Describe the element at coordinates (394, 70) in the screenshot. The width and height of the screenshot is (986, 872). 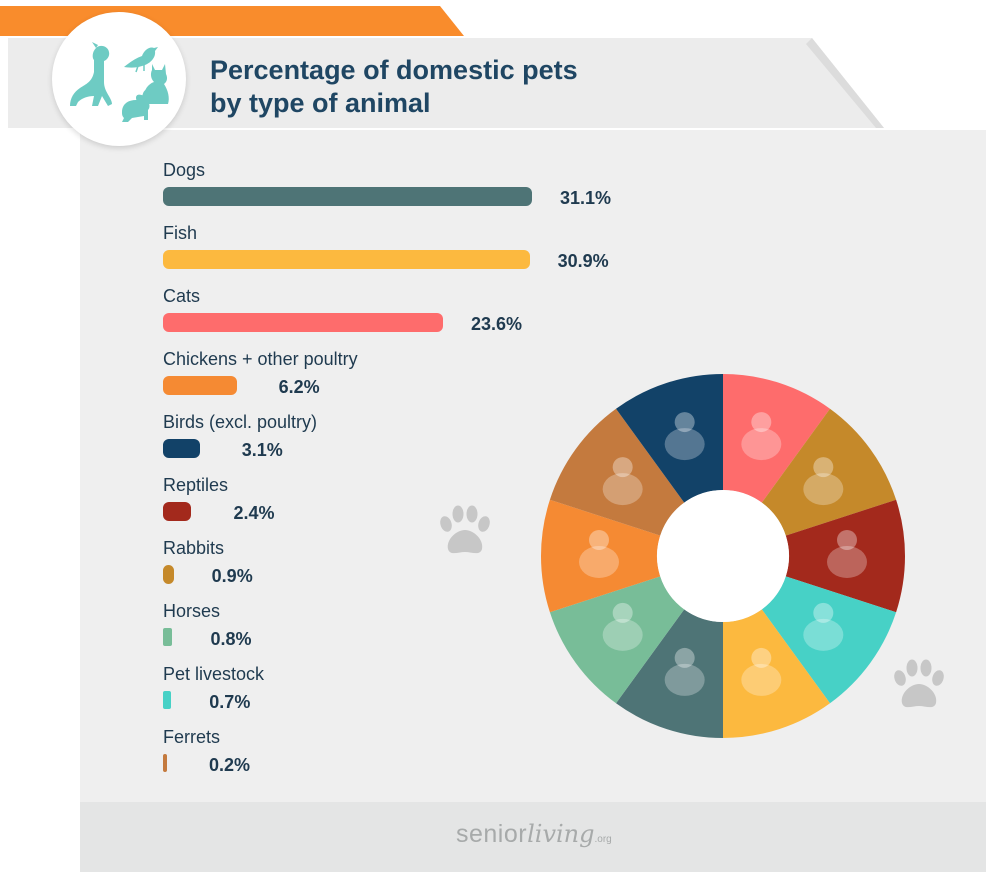
I see `title-line-1: Percentage of domestic pets` at that location.